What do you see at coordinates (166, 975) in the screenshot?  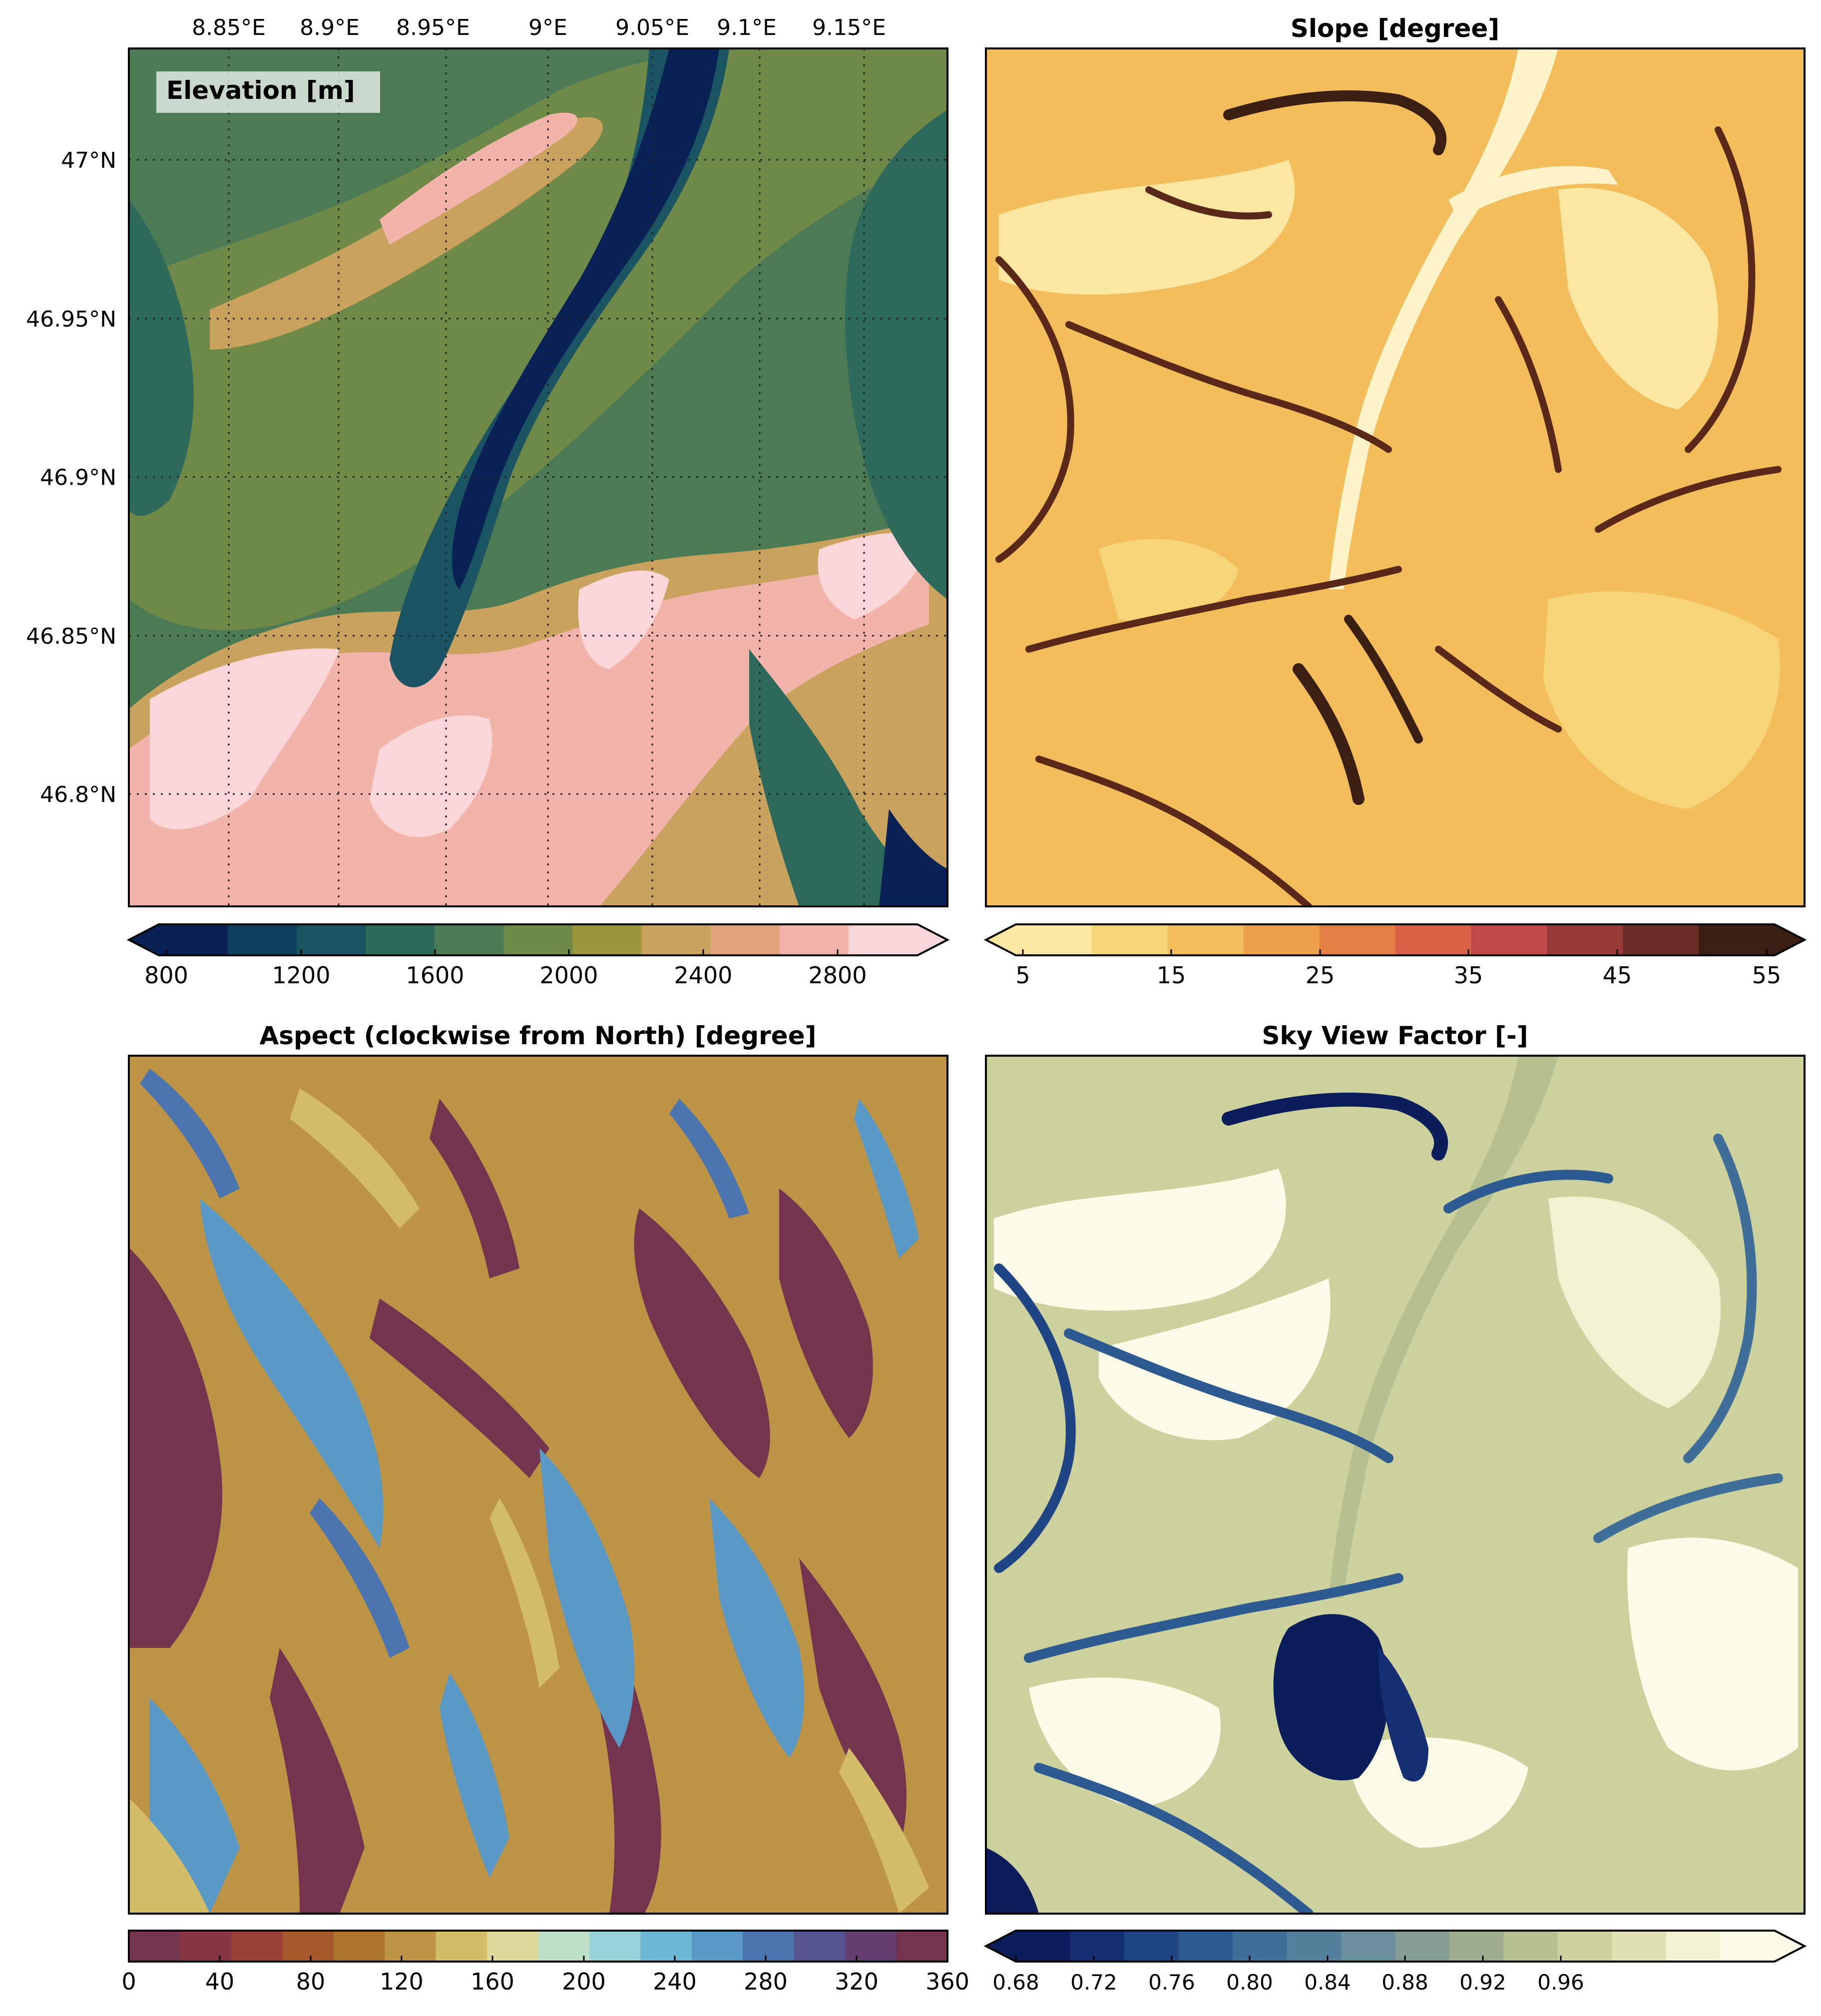 I see `colorbar-tick-label: 800` at bounding box center [166, 975].